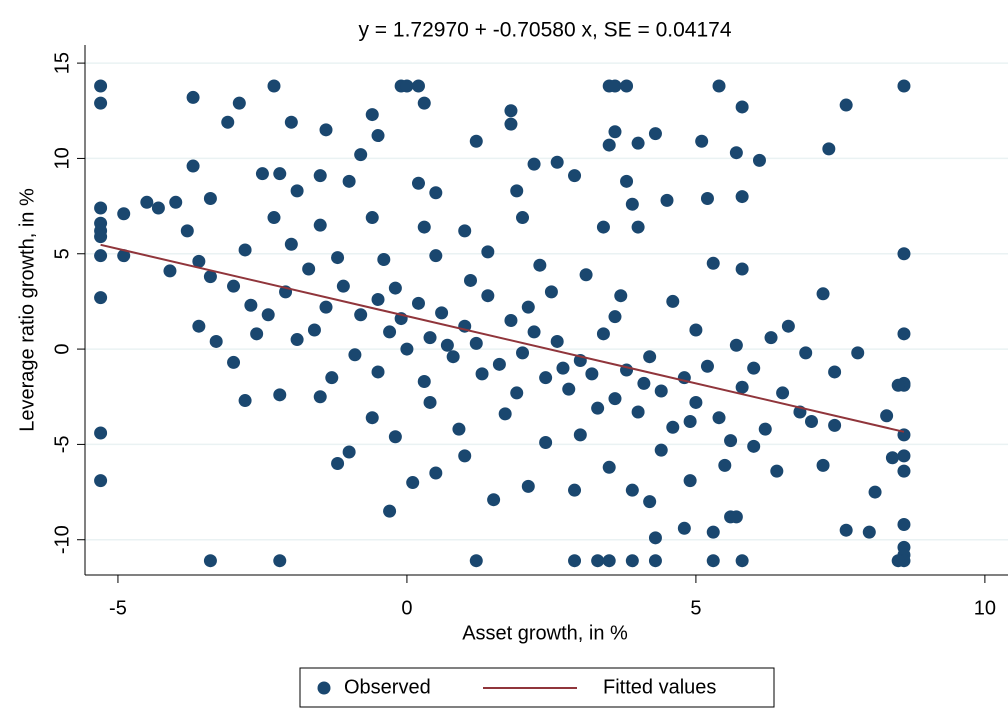 This screenshot has height=708, width=1008. What do you see at coordinates (118, 608) in the screenshot?
I see `x-tick-label: -5` at bounding box center [118, 608].